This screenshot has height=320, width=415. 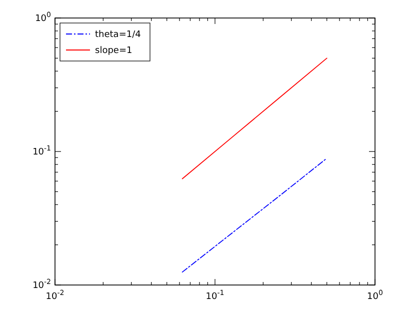 I want to click on legend-label: theta=1/4, so click(x=118, y=35).